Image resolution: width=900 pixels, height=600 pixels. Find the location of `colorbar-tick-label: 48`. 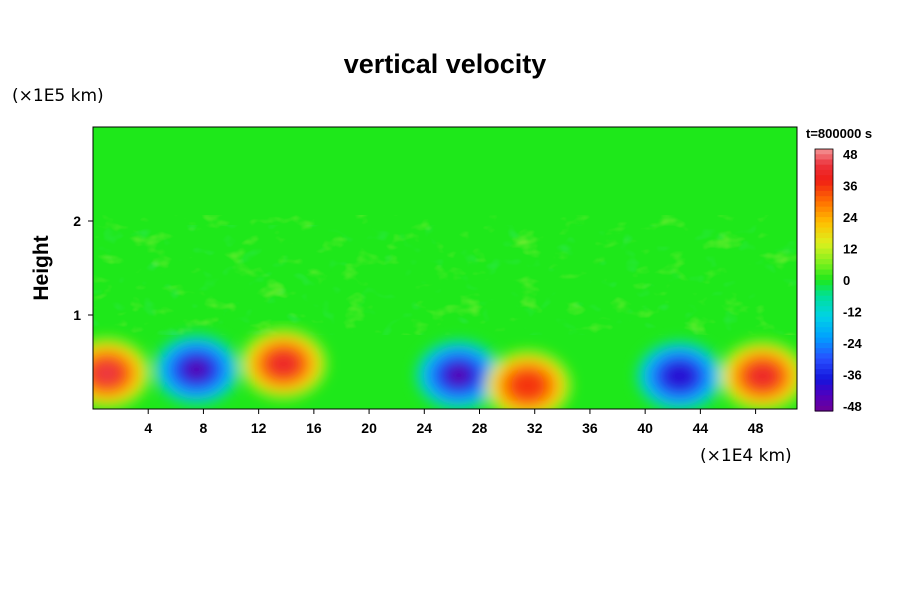

colorbar-tick-label: 48 is located at coordinates (850, 154).